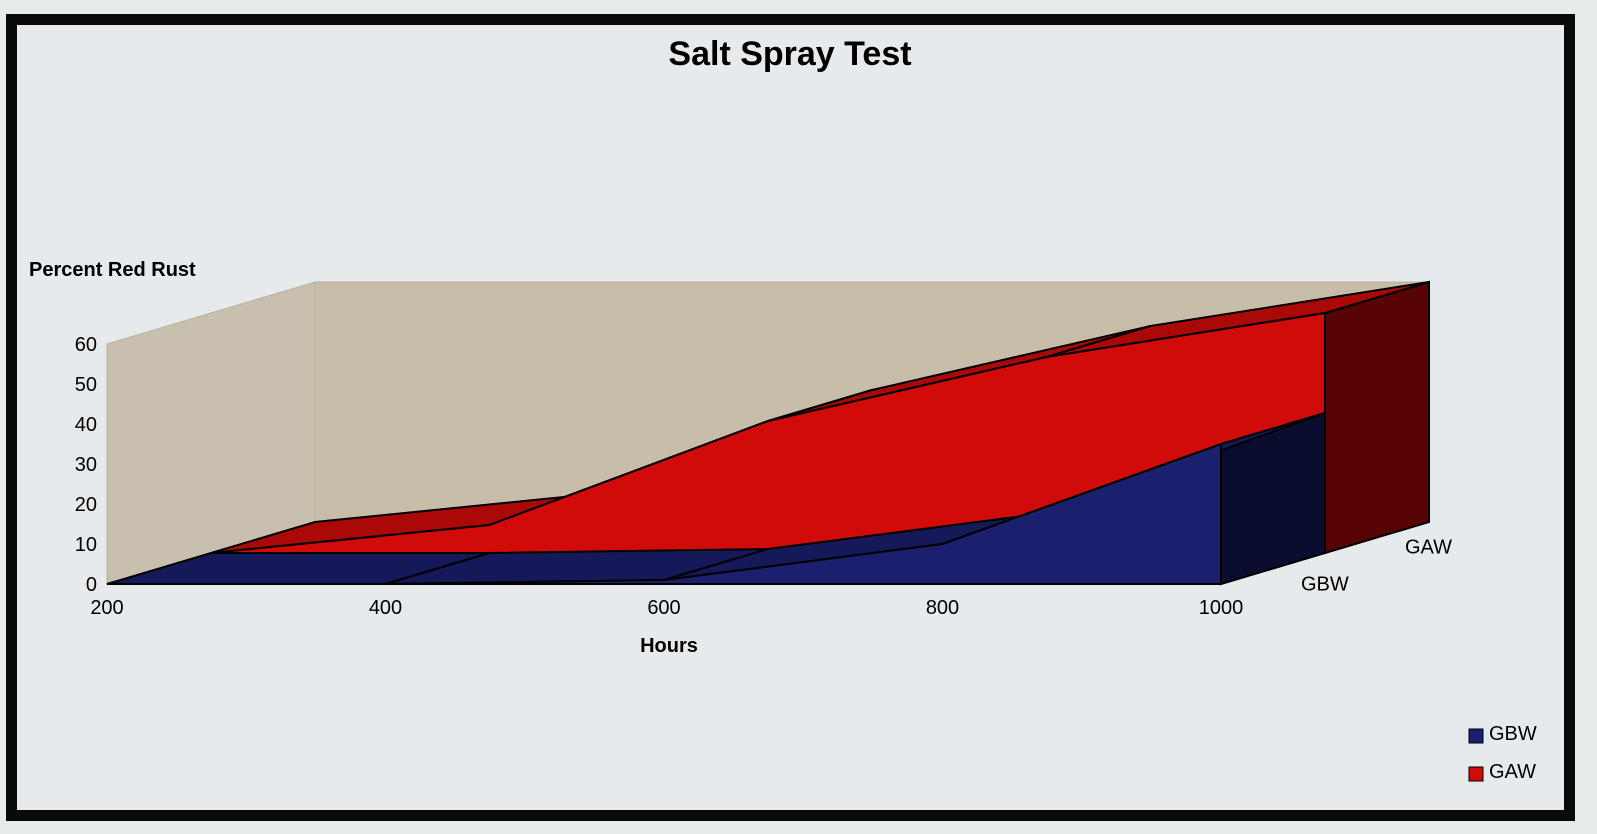 This screenshot has height=834, width=1597. What do you see at coordinates (664, 513) in the screenshot?
I see `series-front-face` at bounding box center [664, 513].